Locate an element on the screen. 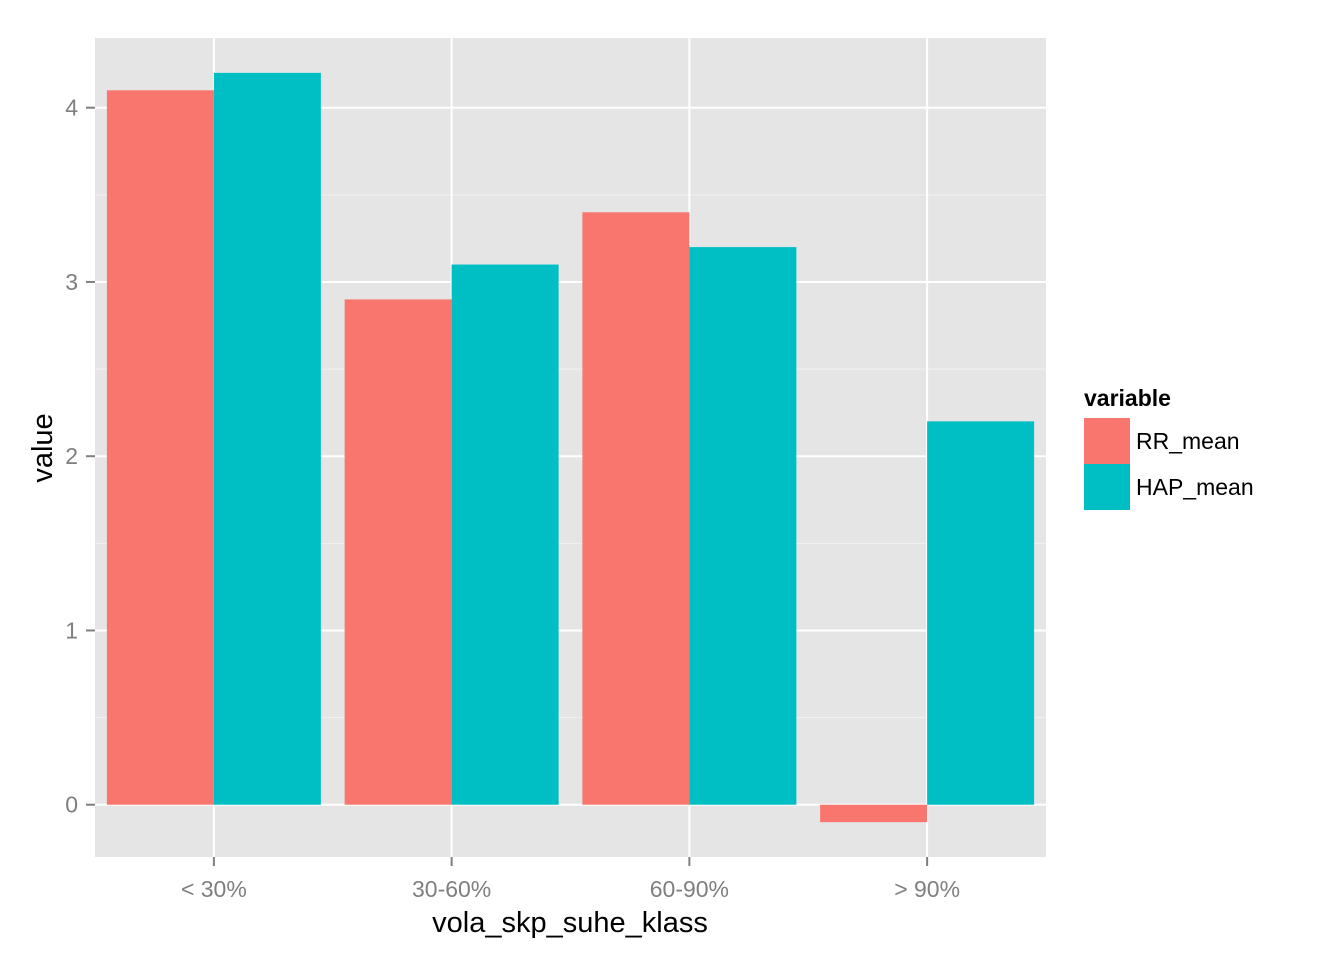 This screenshot has height=965, width=1344. y-axis-title: value is located at coordinates (43, 447).